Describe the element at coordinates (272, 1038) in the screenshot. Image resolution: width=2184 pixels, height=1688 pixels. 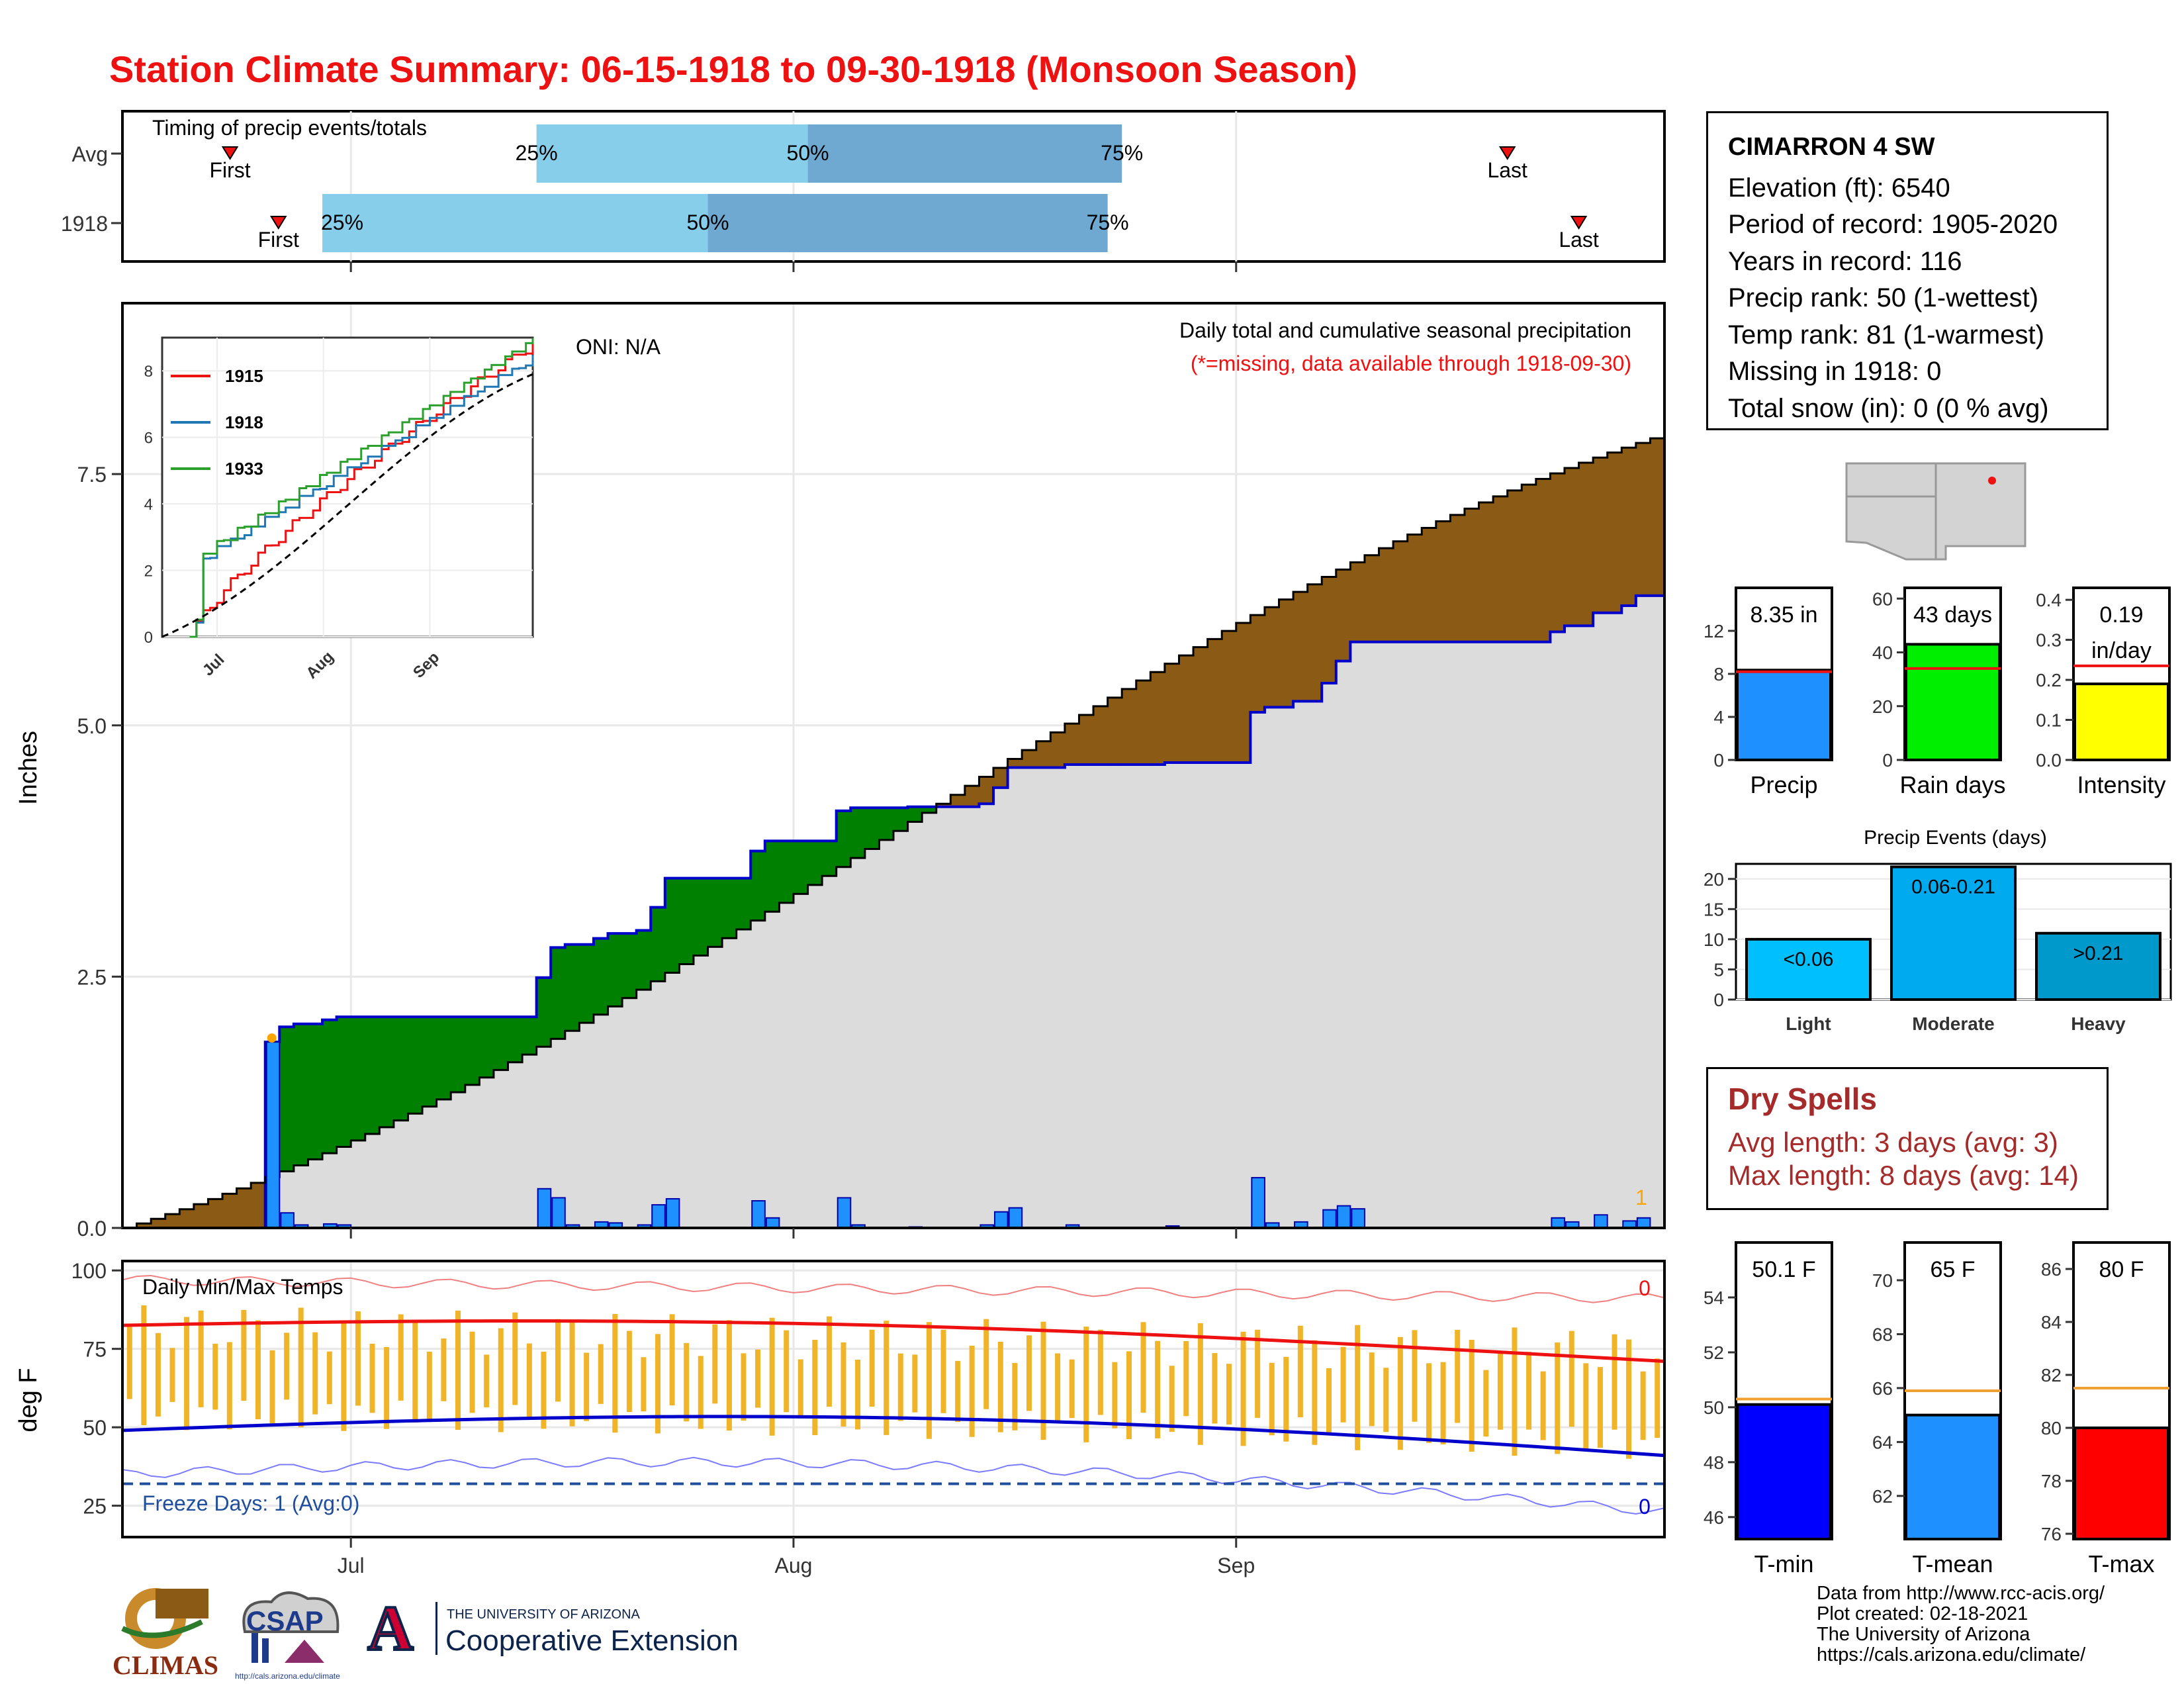
I see `daily-max-marker` at that location.